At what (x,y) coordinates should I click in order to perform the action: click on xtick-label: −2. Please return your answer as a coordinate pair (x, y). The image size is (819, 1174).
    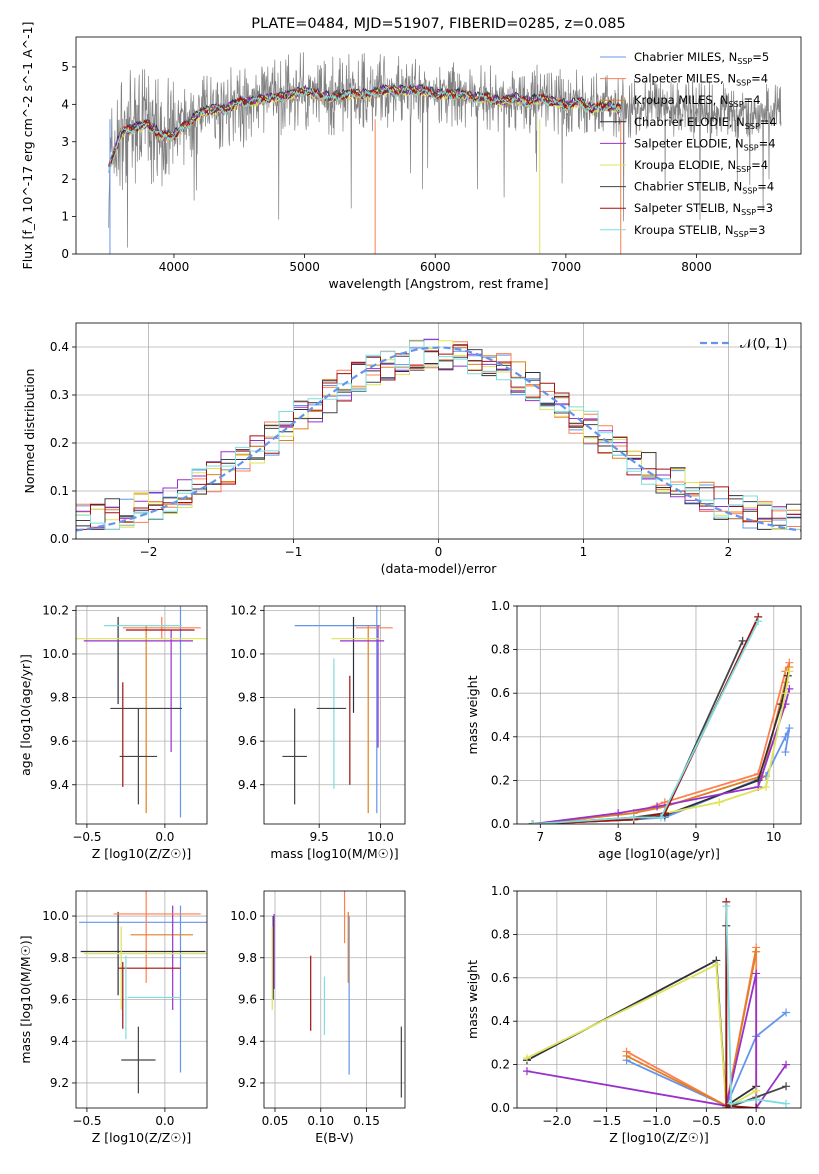
    Looking at the image, I should click on (149, 552).